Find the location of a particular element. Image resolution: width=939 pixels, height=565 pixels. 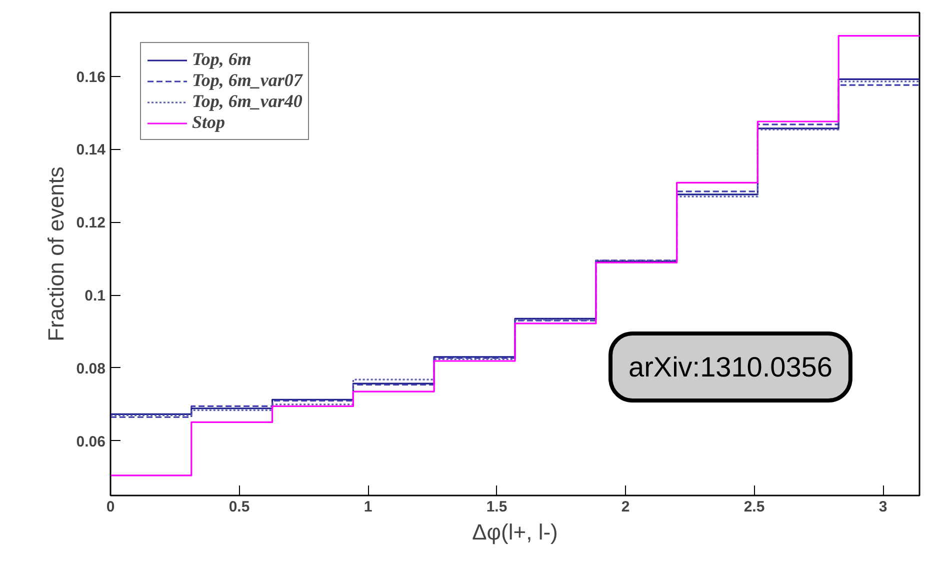

annotation: arXiv:1310.0356 is located at coordinates (730, 367).